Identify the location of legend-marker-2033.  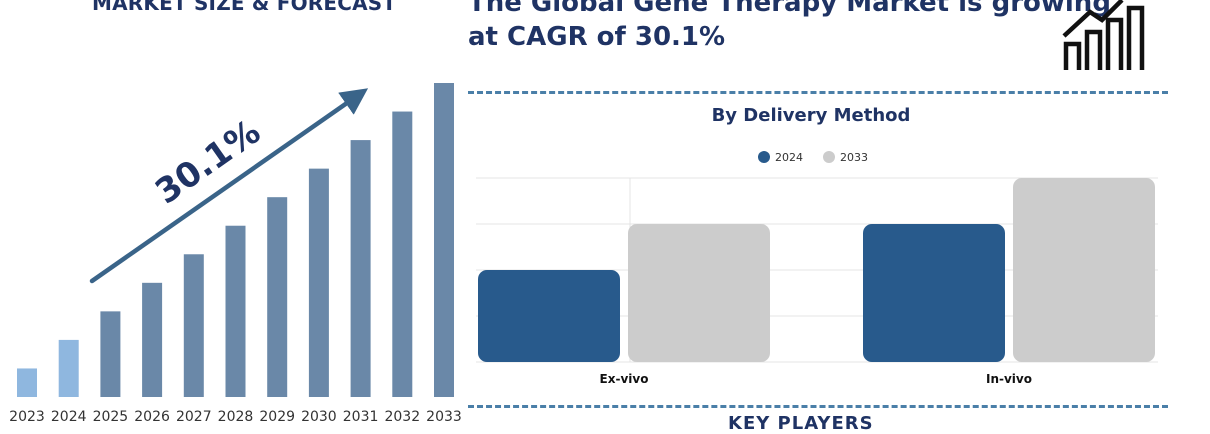
(829, 157).